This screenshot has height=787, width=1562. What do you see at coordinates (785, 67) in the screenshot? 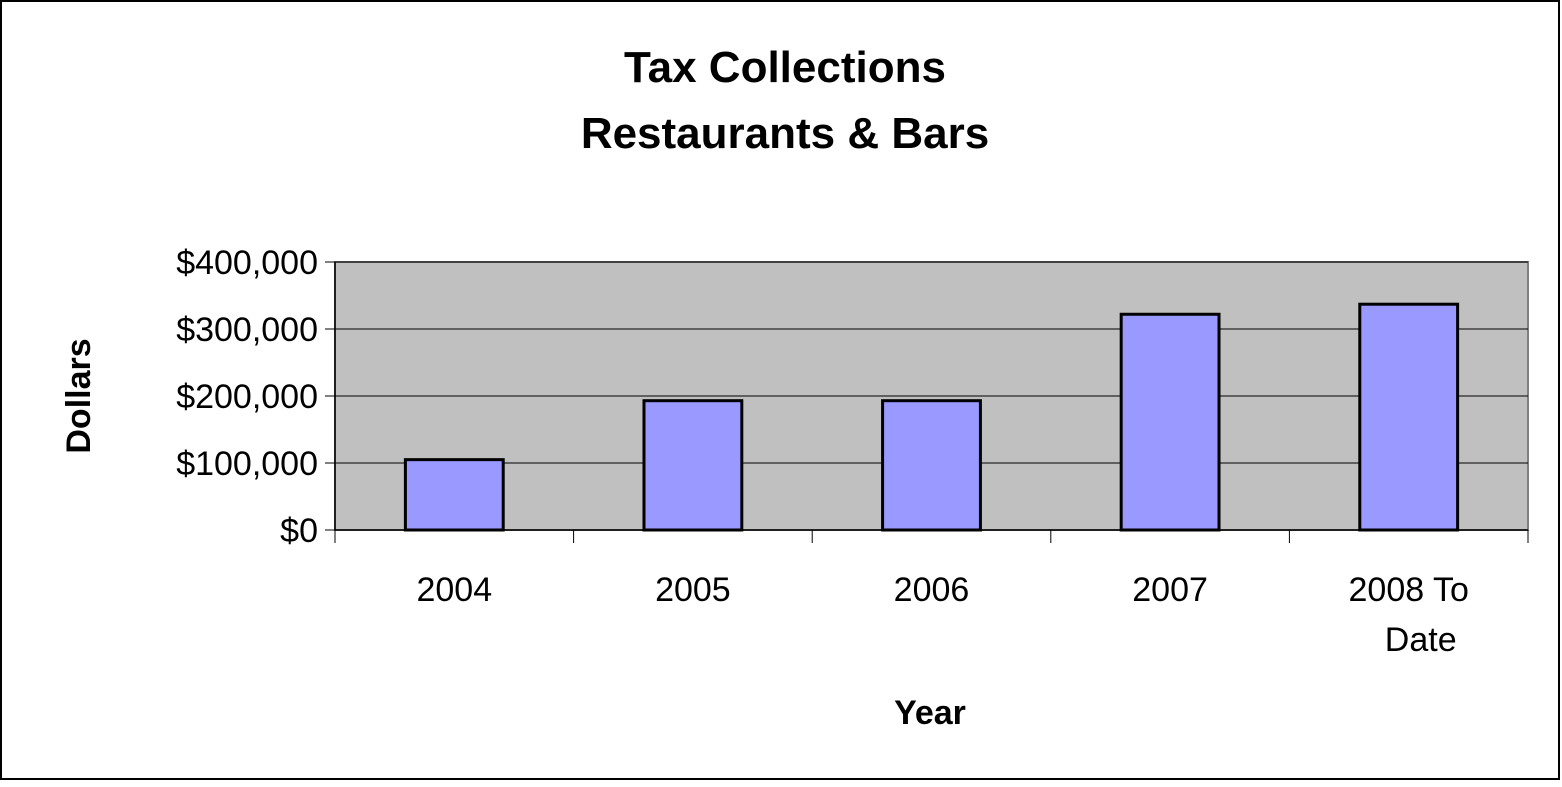
I see `chart-title-line-1: Tax Collections` at bounding box center [785, 67].